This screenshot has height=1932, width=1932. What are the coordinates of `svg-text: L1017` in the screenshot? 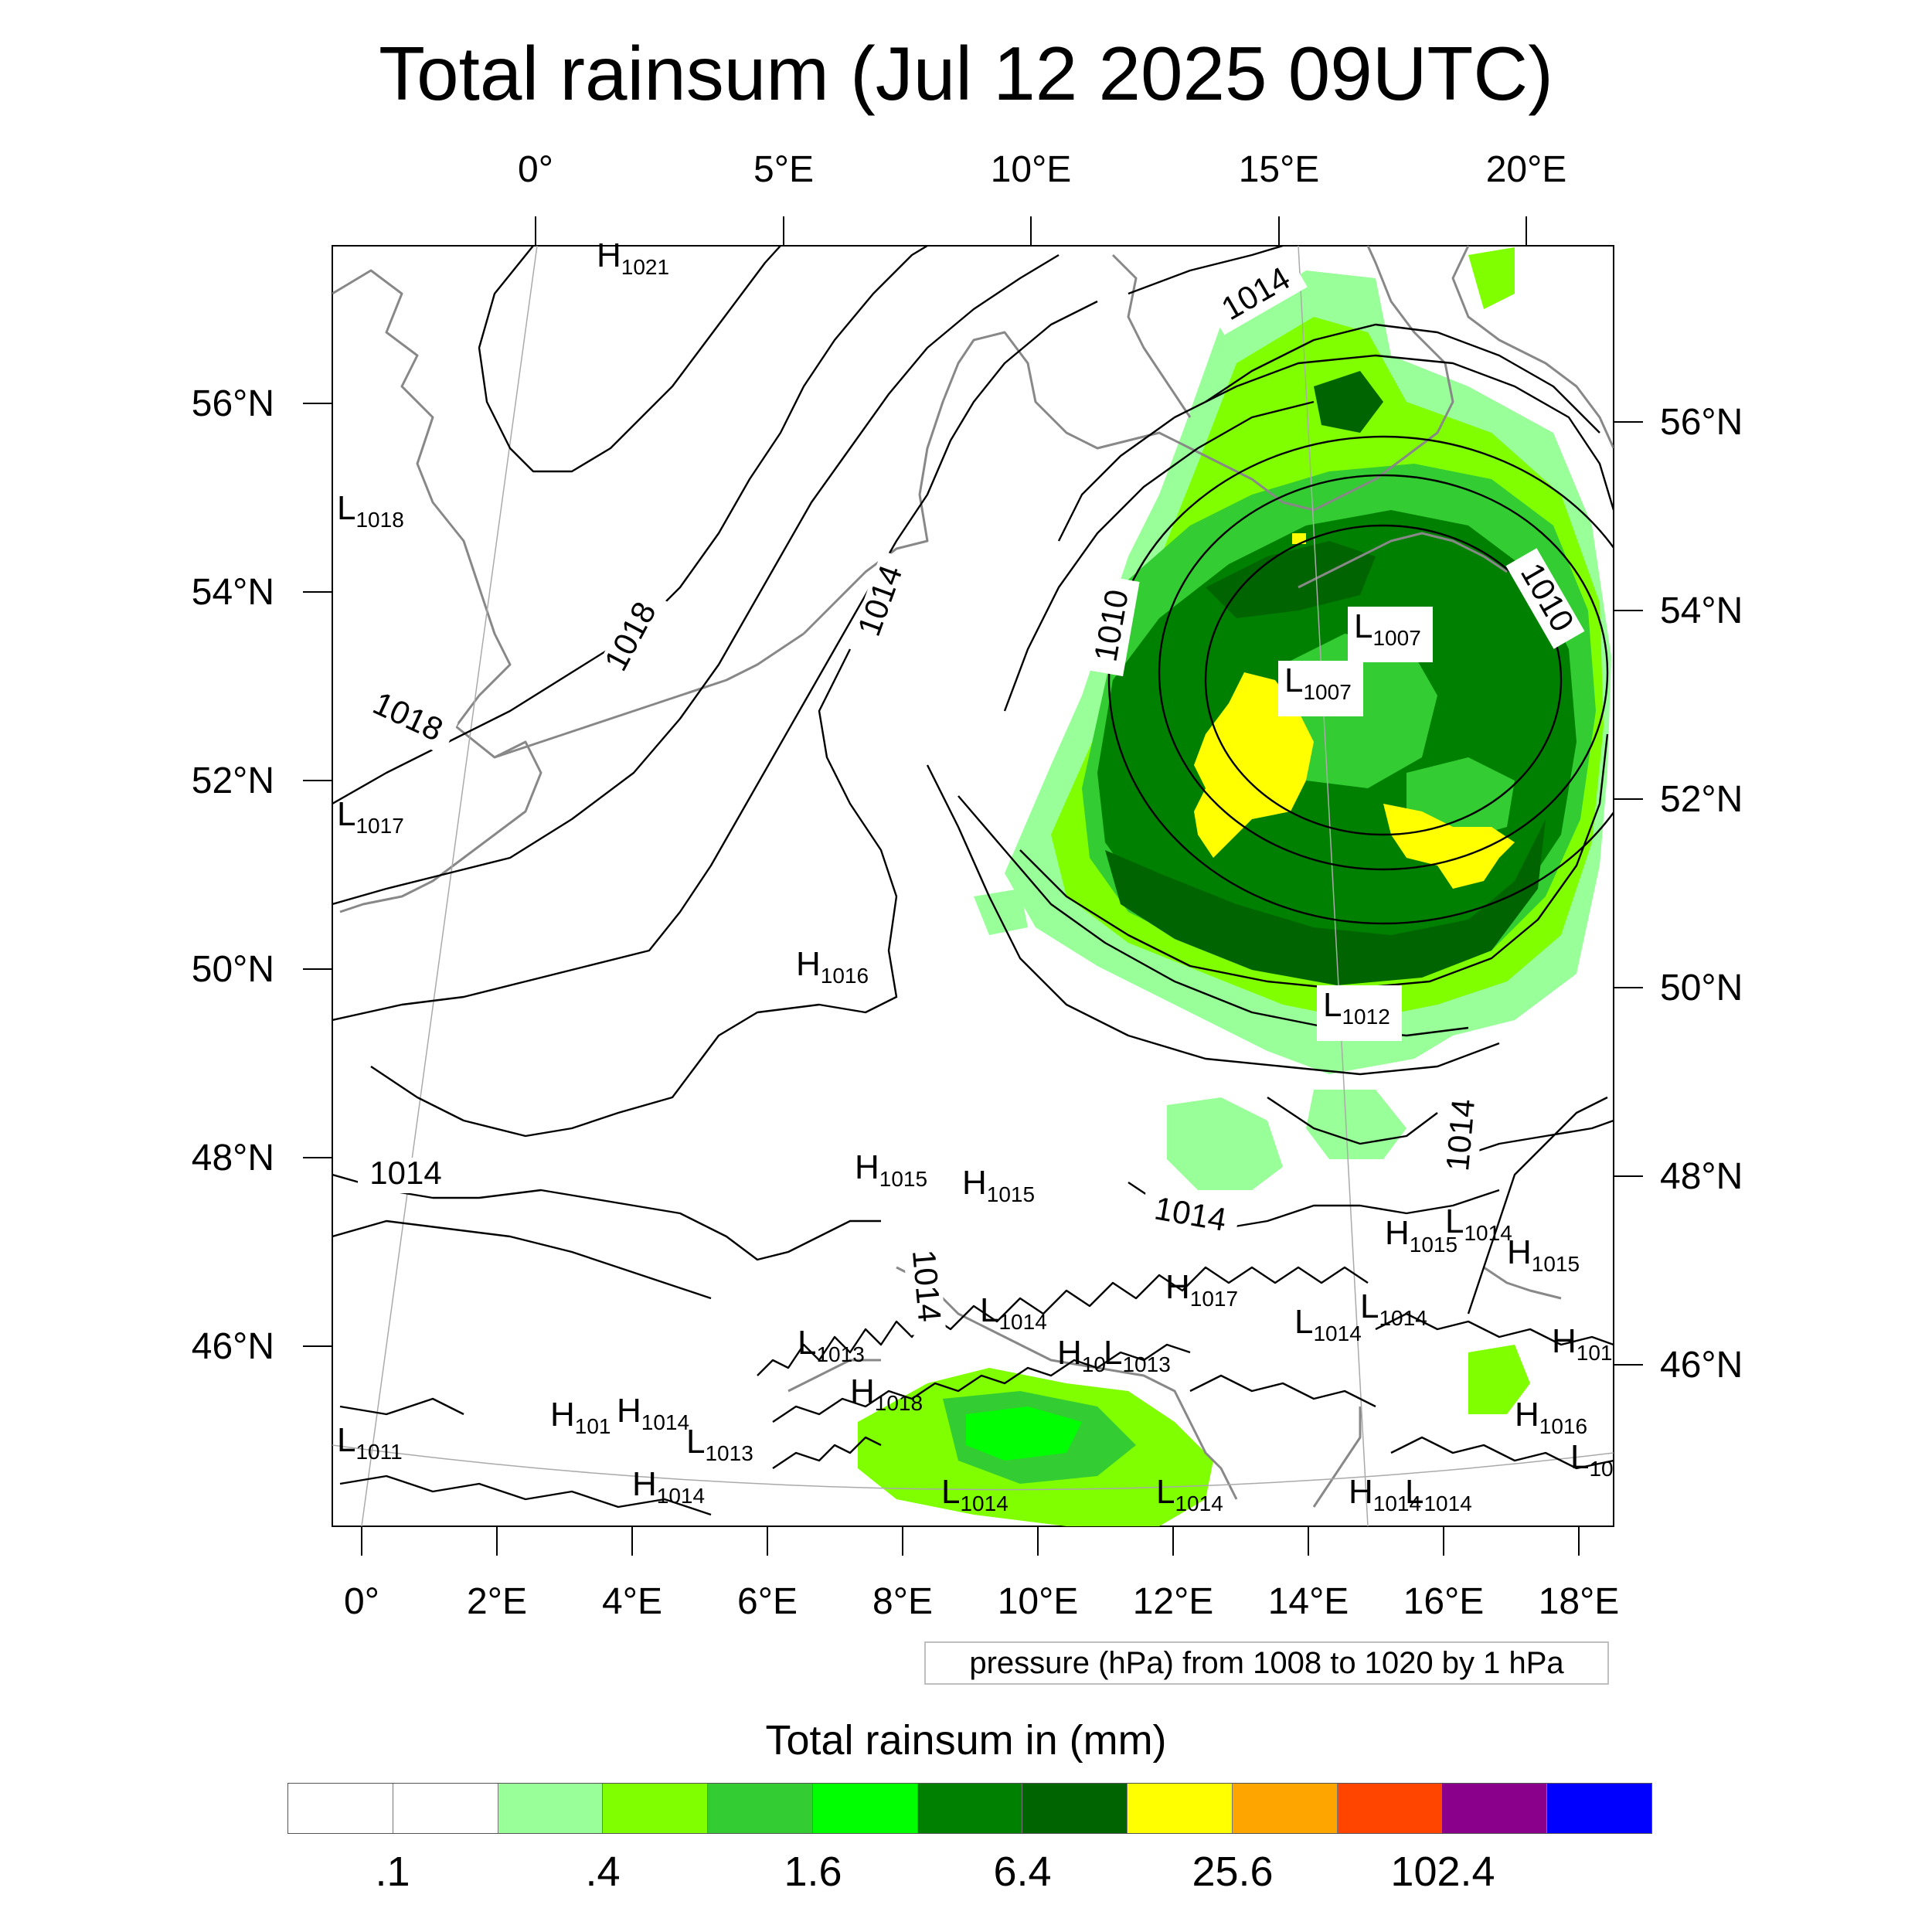 It's located at (371, 816).